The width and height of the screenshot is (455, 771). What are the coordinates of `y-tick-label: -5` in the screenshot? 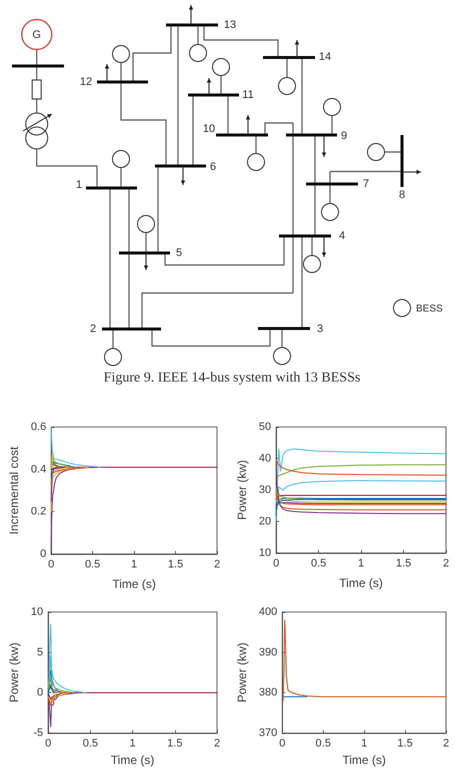 It's located at (38, 733).